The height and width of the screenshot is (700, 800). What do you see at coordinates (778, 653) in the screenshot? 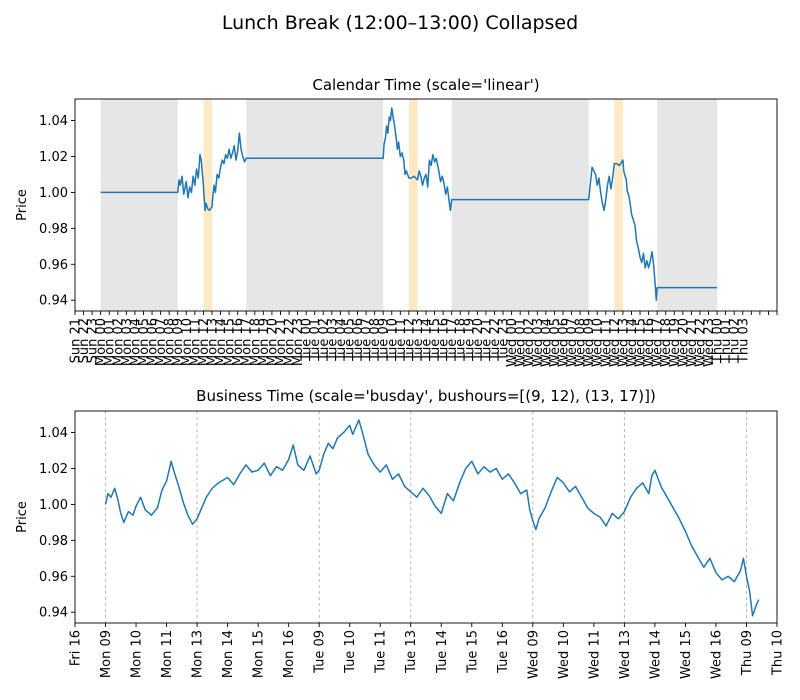
I see `x-tick-label: Thu 10` at bounding box center [778, 653].